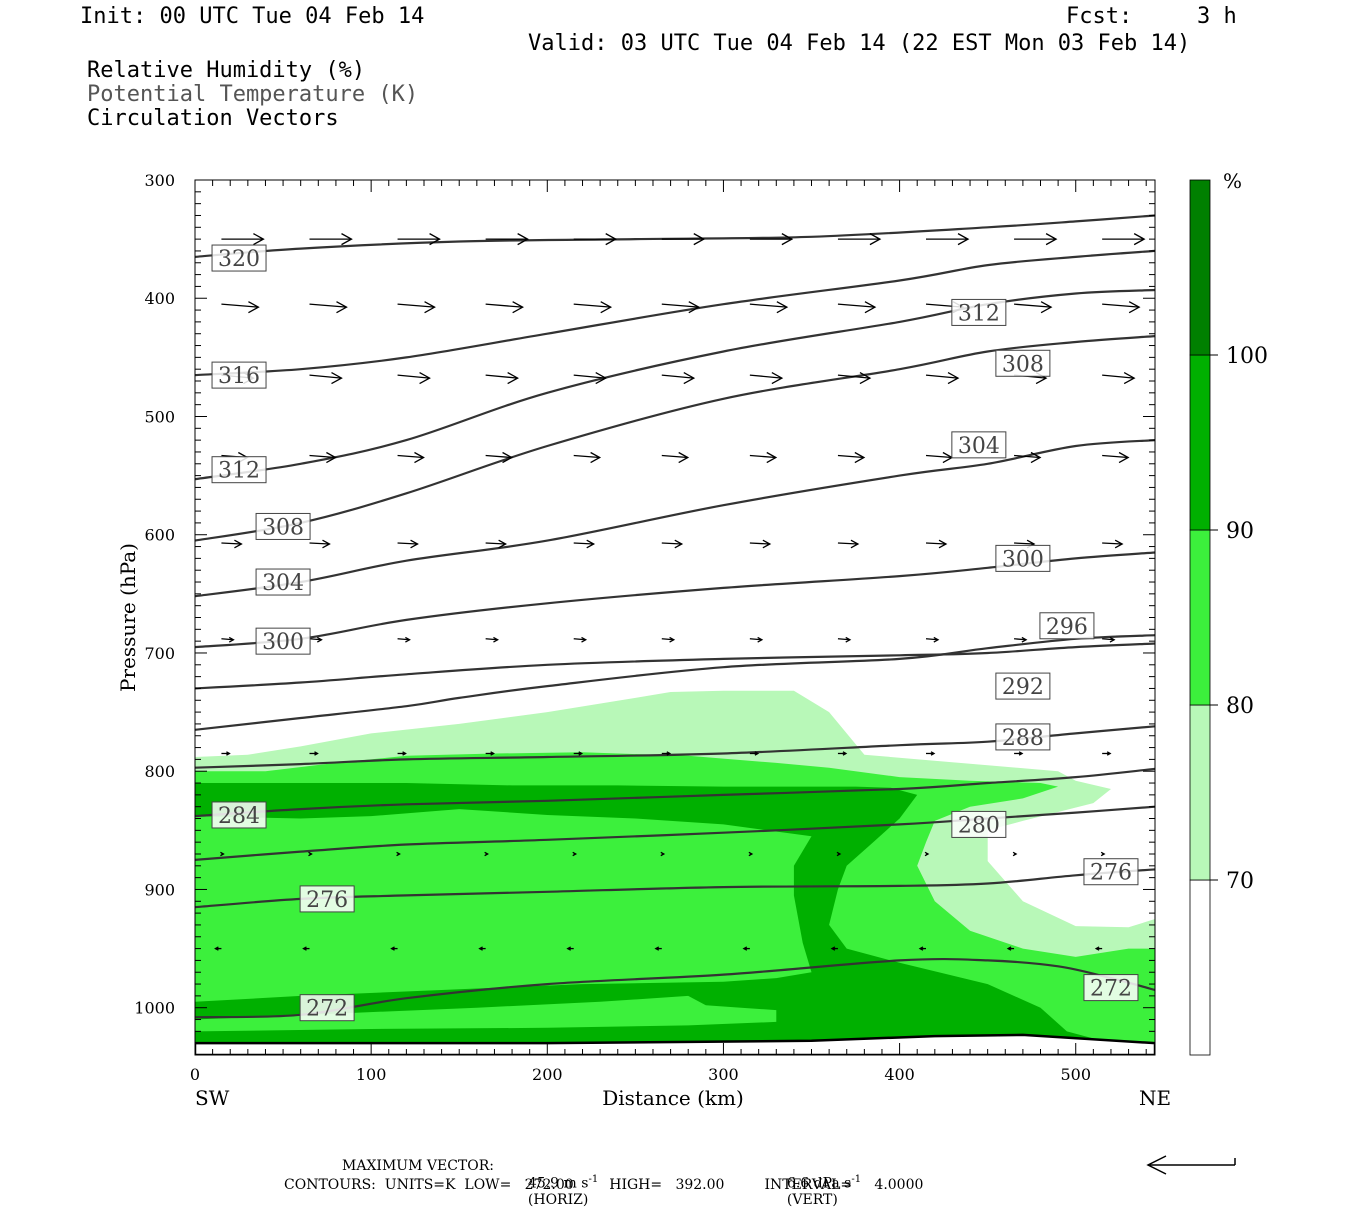  What do you see at coordinates (1111, 988) in the screenshot?
I see `theta-label: 272` at bounding box center [1111, 988].